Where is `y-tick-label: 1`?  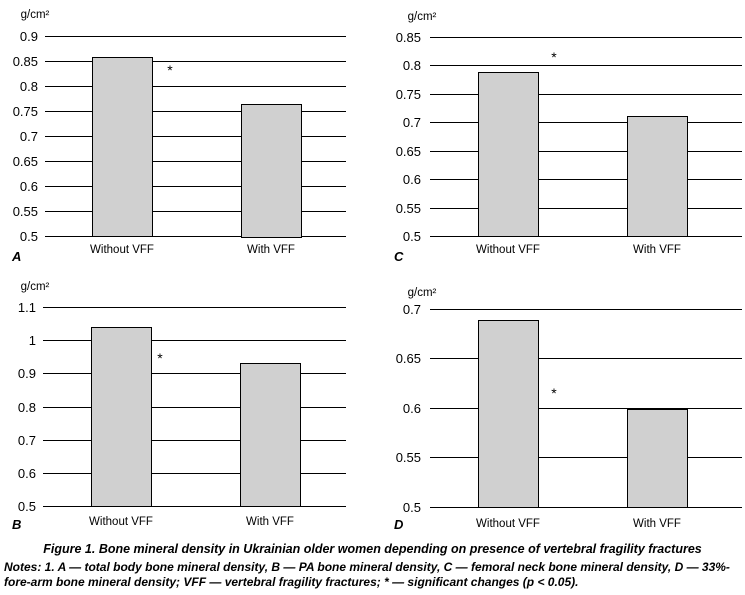 y-tick-label: 1 is located at coordinates (32, 340).